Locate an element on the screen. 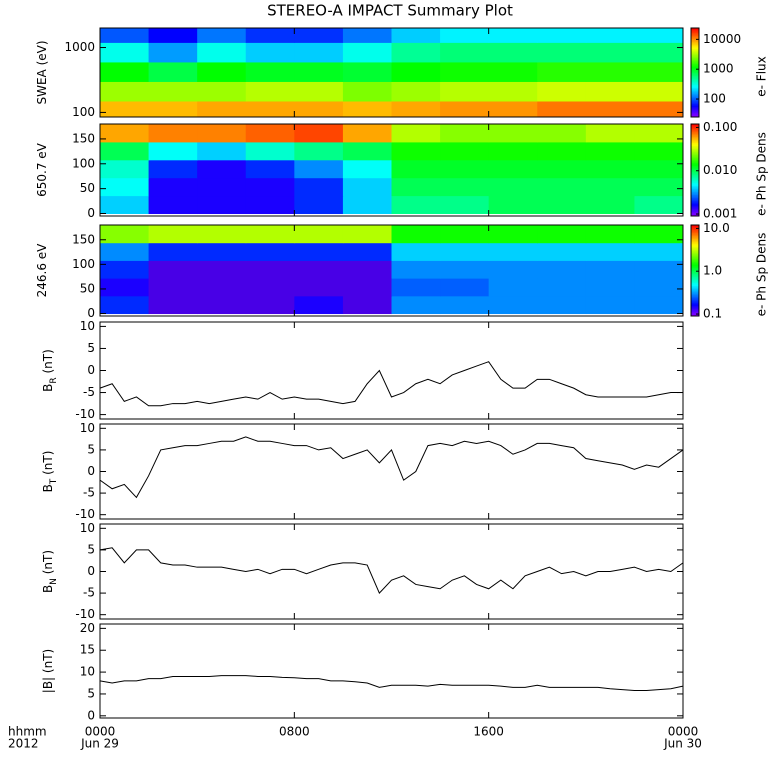  y-tick-label: -10 is located at coordinates (85, 614).